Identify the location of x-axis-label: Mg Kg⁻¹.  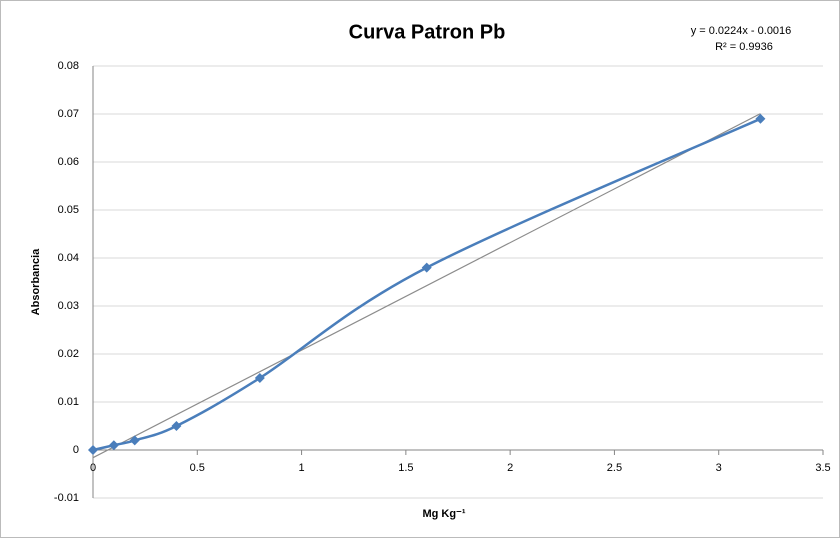
(443, 514).